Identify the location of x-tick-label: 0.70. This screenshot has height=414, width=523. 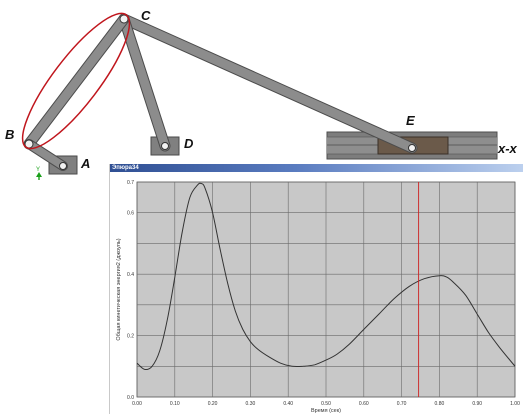
(402, 404).